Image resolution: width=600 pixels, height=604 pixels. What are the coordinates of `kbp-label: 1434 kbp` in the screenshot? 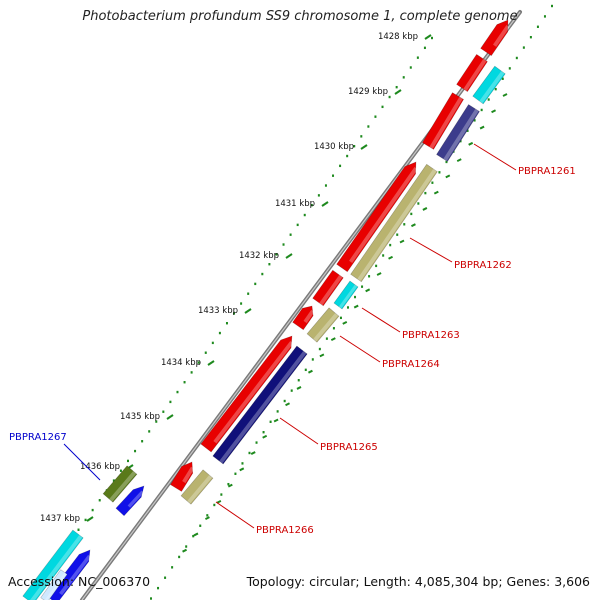 It's located at (181, 363).